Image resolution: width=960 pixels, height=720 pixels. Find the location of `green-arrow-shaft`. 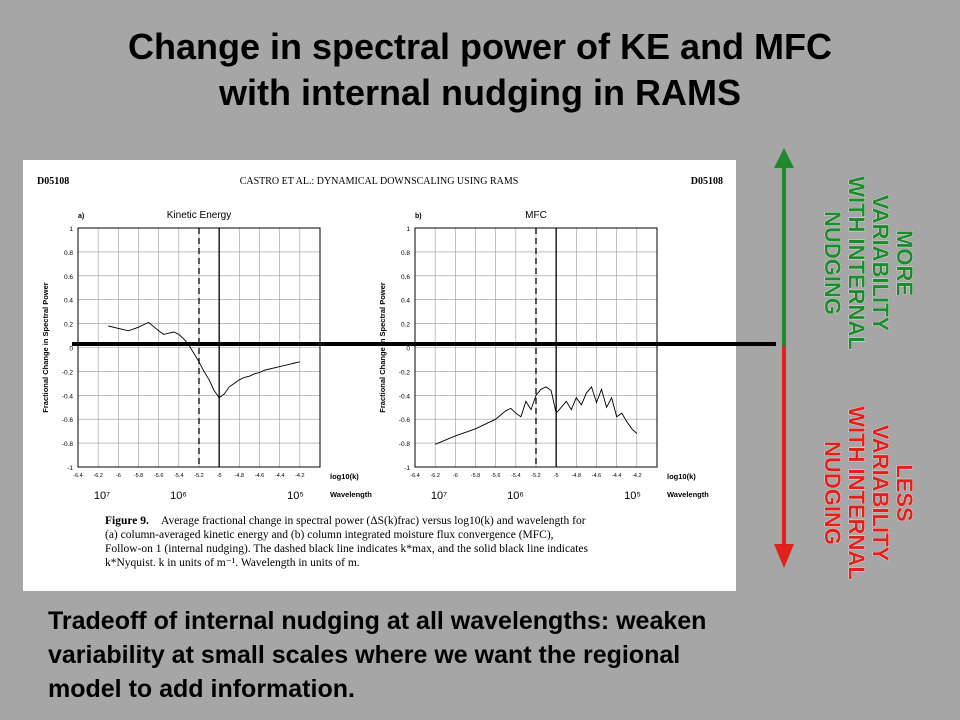

green-arrow-shaft is located at coordinates (784, 256).